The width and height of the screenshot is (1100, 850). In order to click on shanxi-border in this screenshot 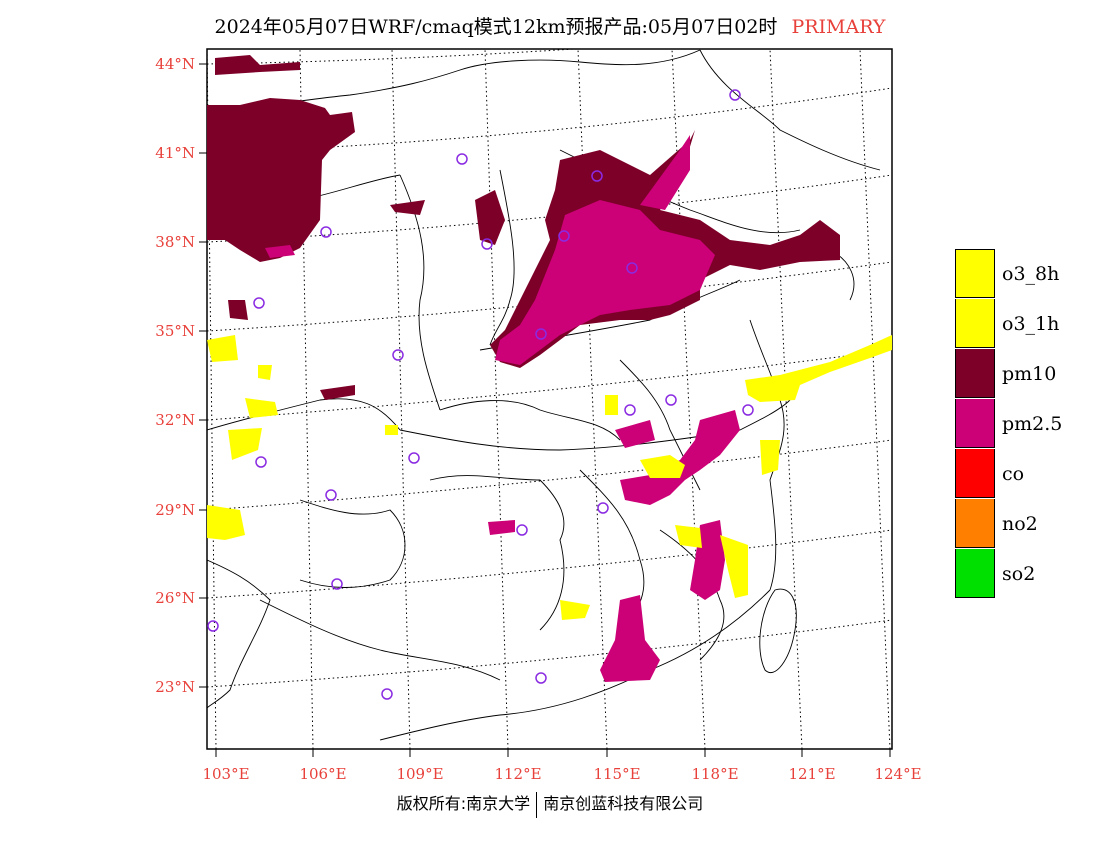, I will do `click(502, 257)`.